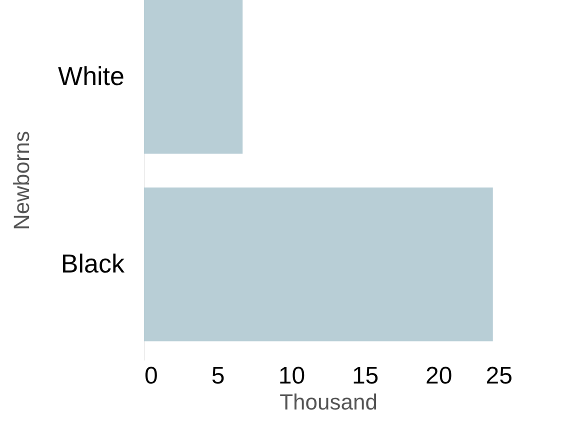 This screenshot has height=430, width=569. Describe the element at coordinates (93, 263) in the screenshot. I see `y-tick-label: Black` at that location.